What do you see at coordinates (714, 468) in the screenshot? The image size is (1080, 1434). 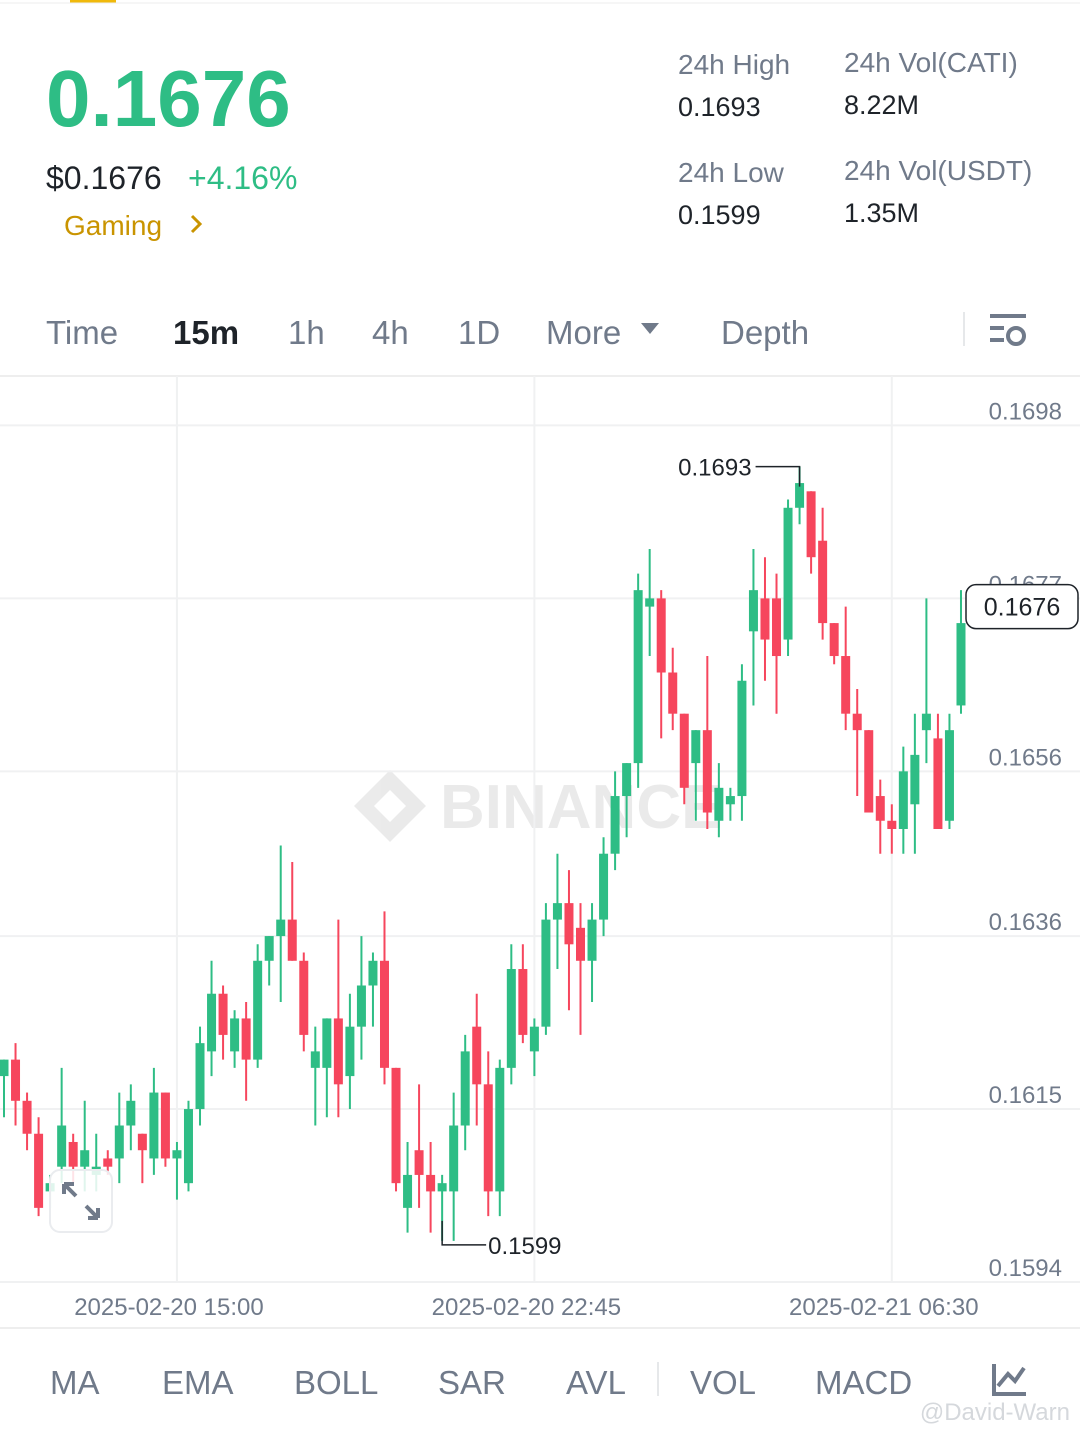 I see `max-label: 0.1693` at bounding box center [714, 468].